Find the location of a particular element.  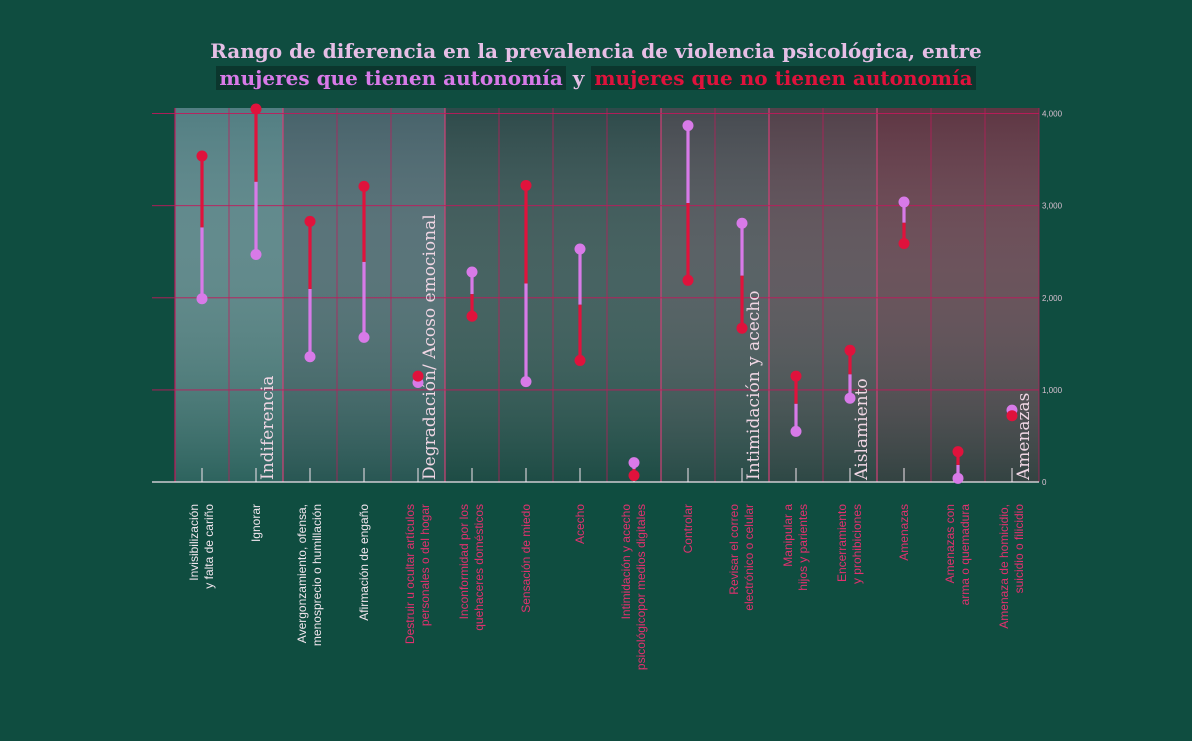

category-label: Invisibilizacióny falta de cariño is located at coordinates (201, 546).